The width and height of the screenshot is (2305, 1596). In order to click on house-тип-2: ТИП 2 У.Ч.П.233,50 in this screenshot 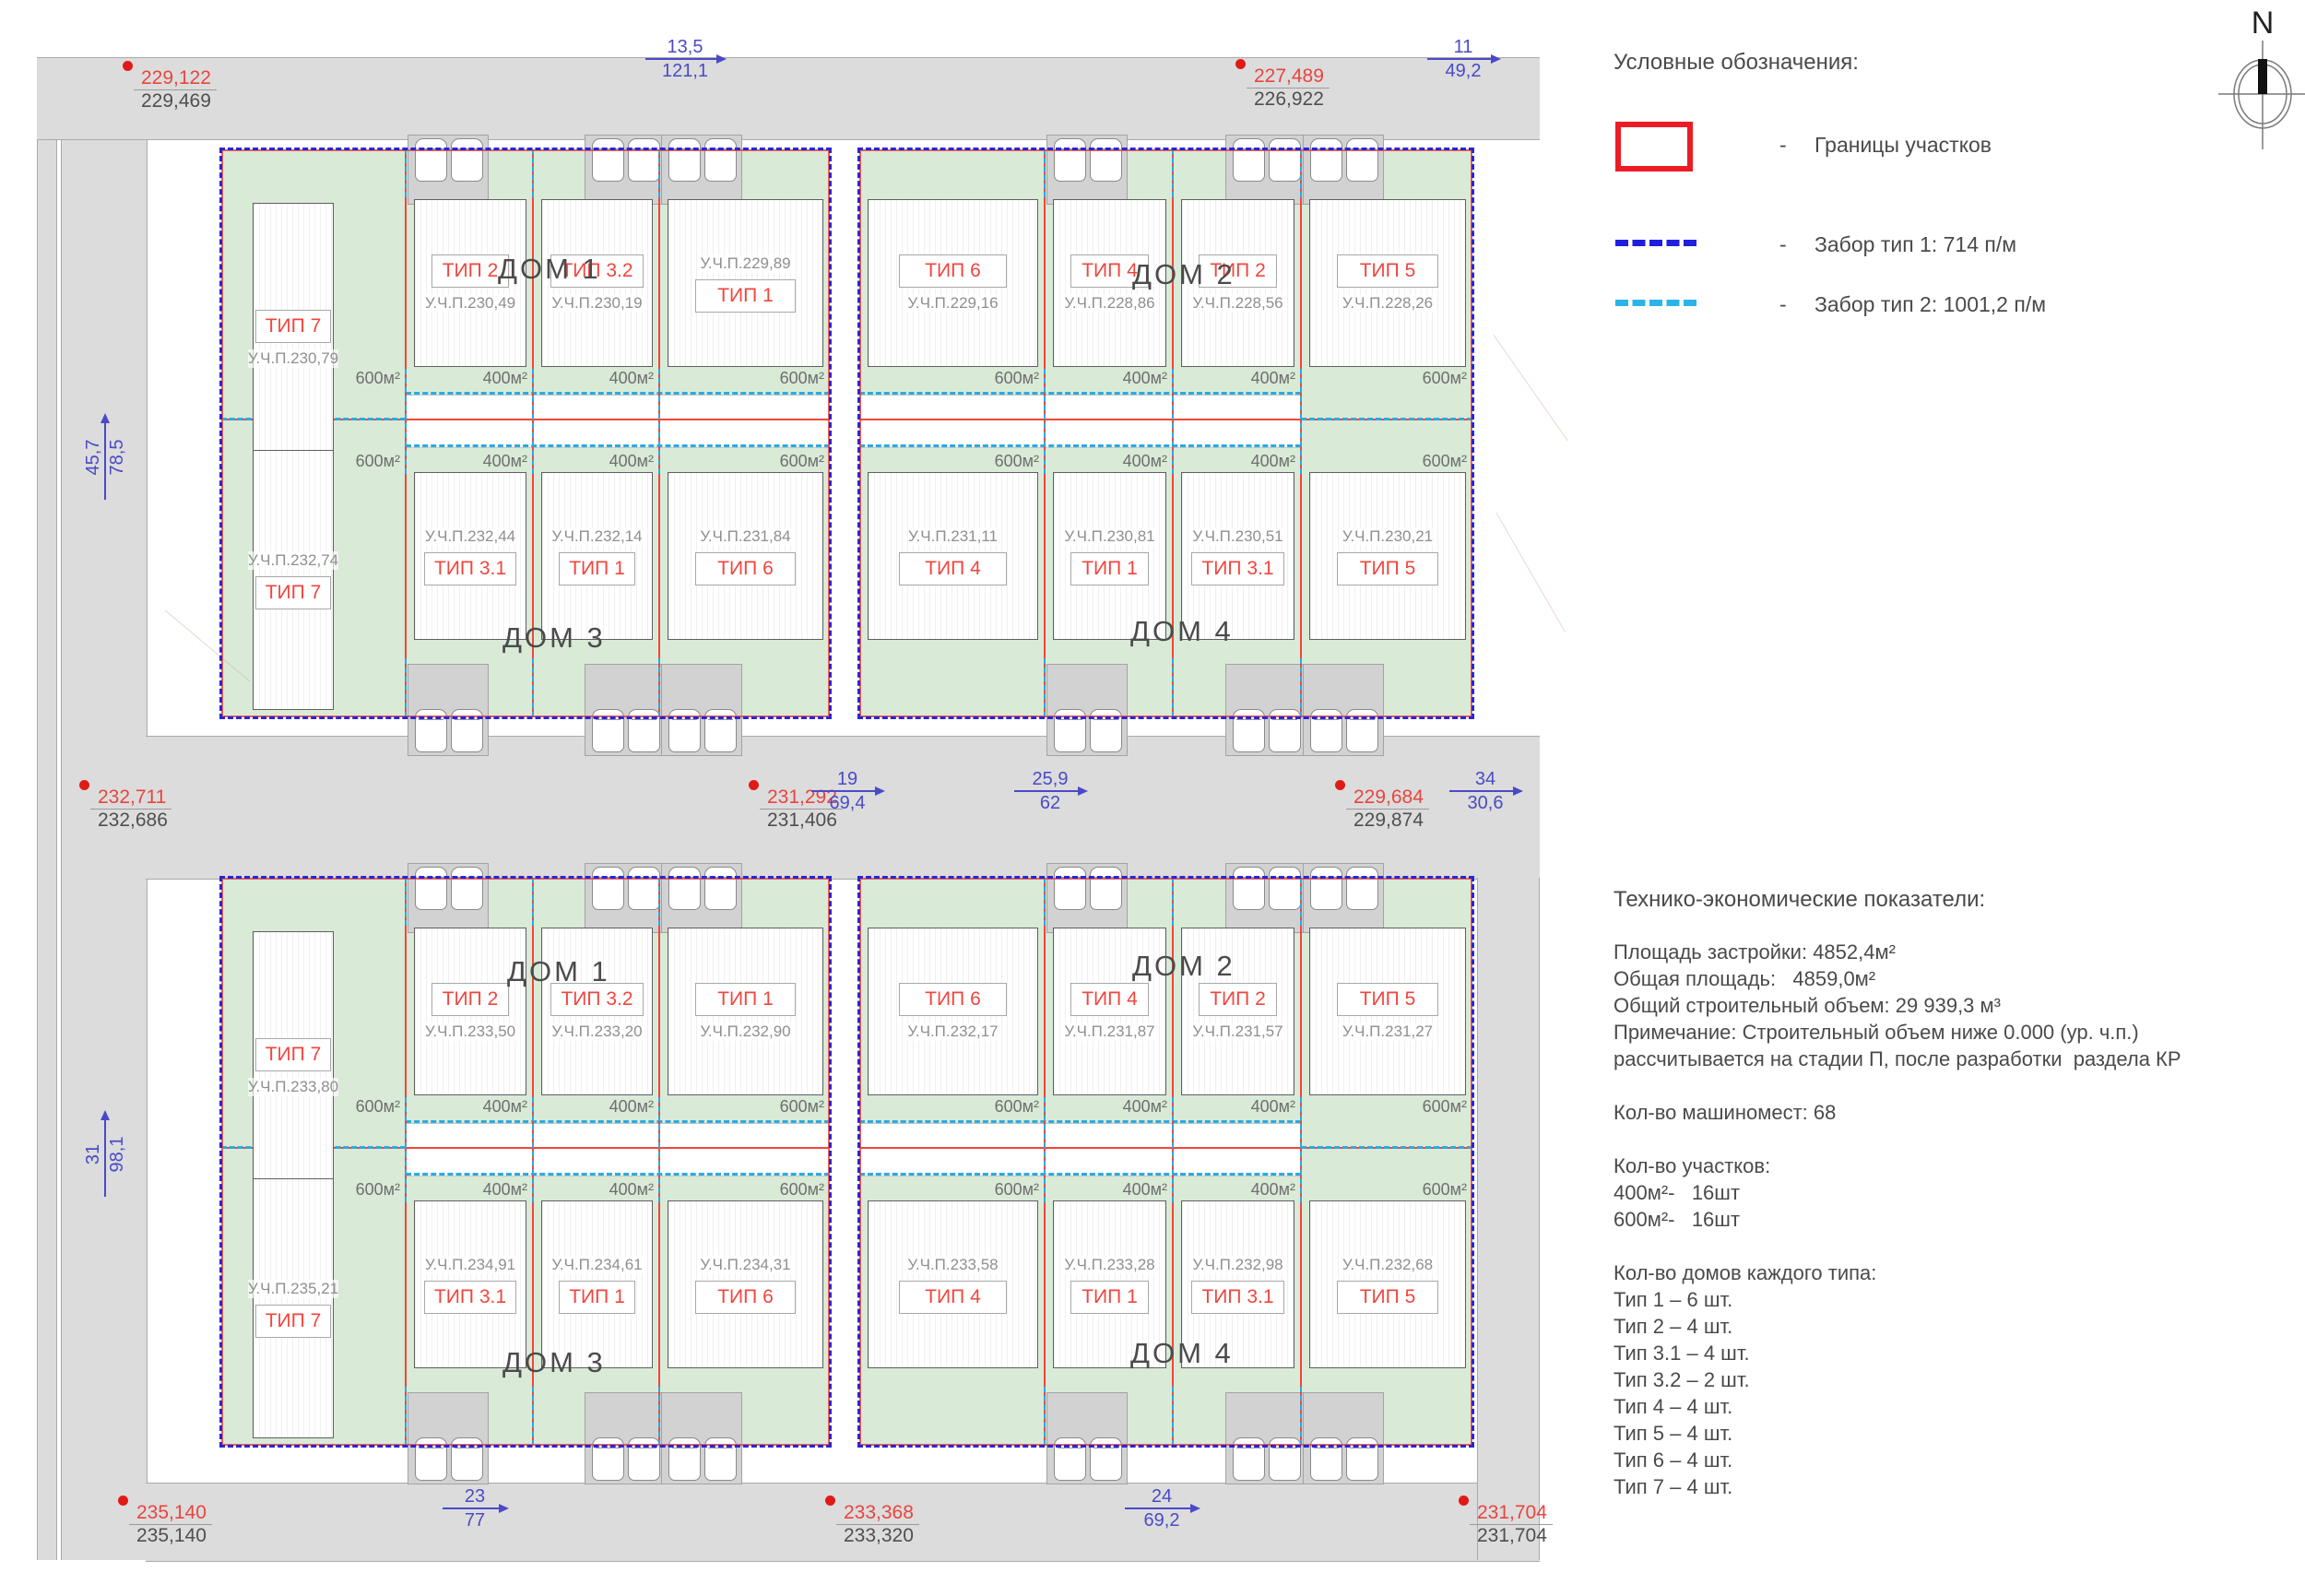, I will do `click(470, 1011)`.